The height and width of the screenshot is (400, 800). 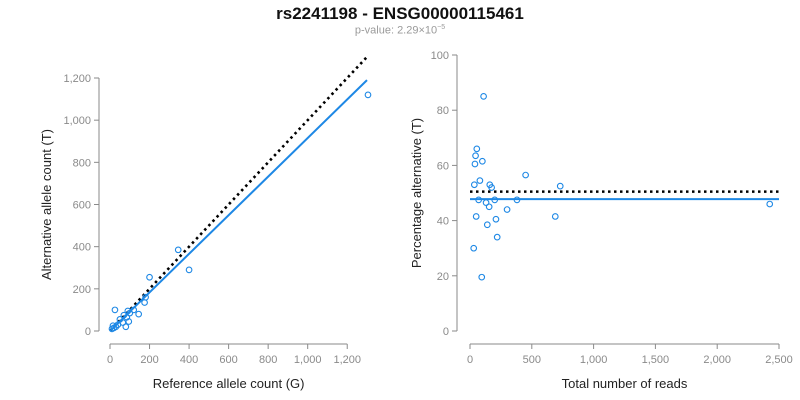 What do you see at coordinates (46, 204) in the screenshot?
I see `y-axis-label: Alternative allele count (T)` at bounding box center [46, 204].